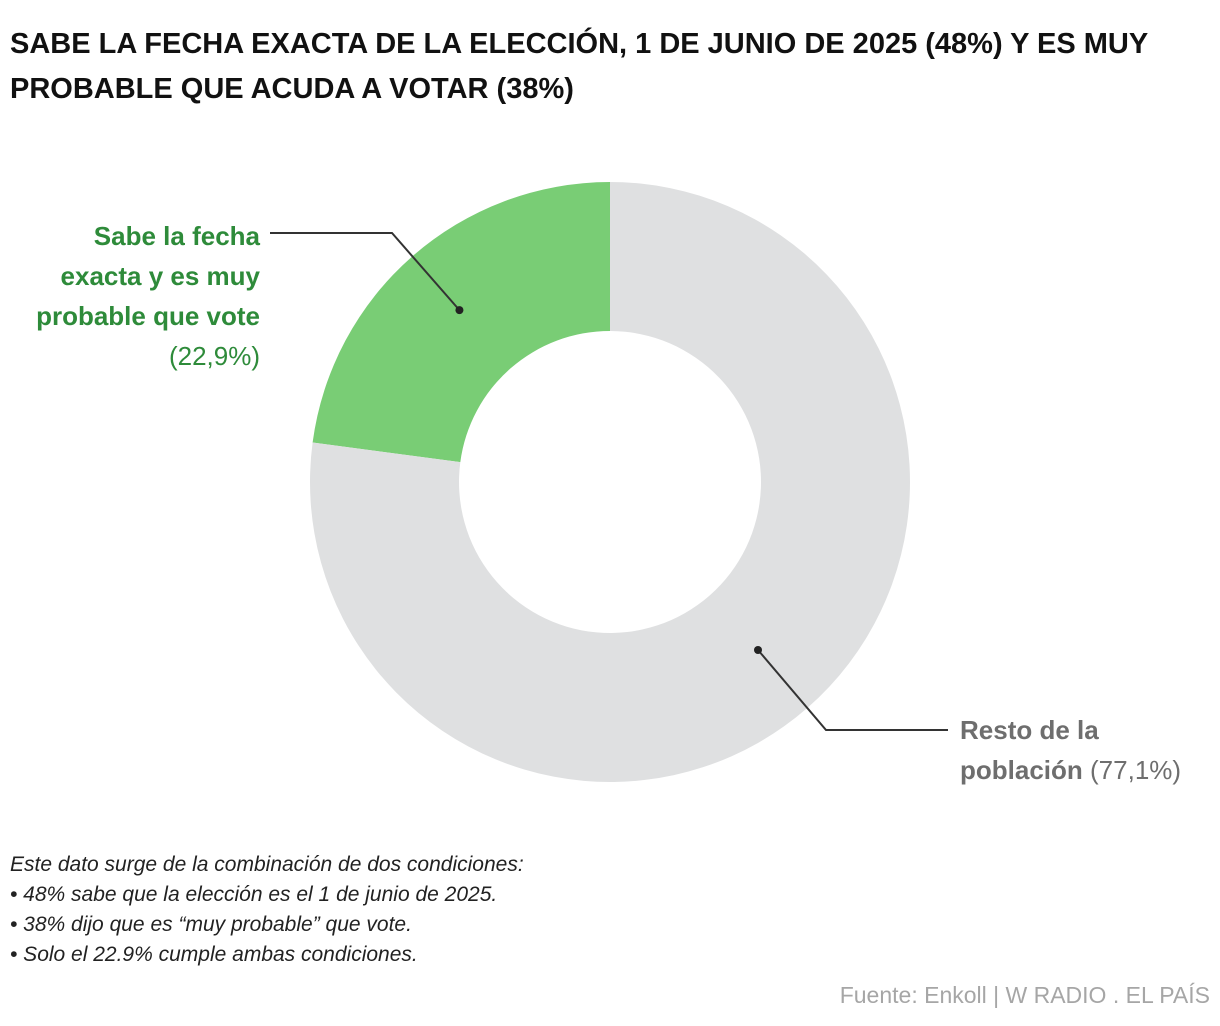  I want to click on slice-label-resto-line1: Resto de la, so click(1029, 730).